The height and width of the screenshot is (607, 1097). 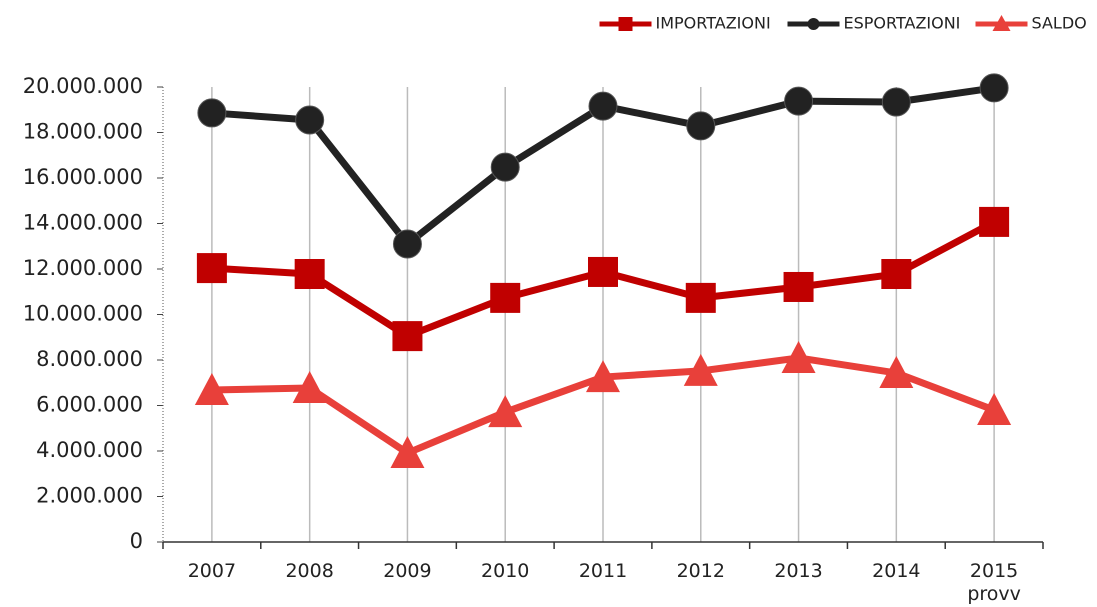 I want to click on x-tick-label: 2011, so click(x=603, y=571).